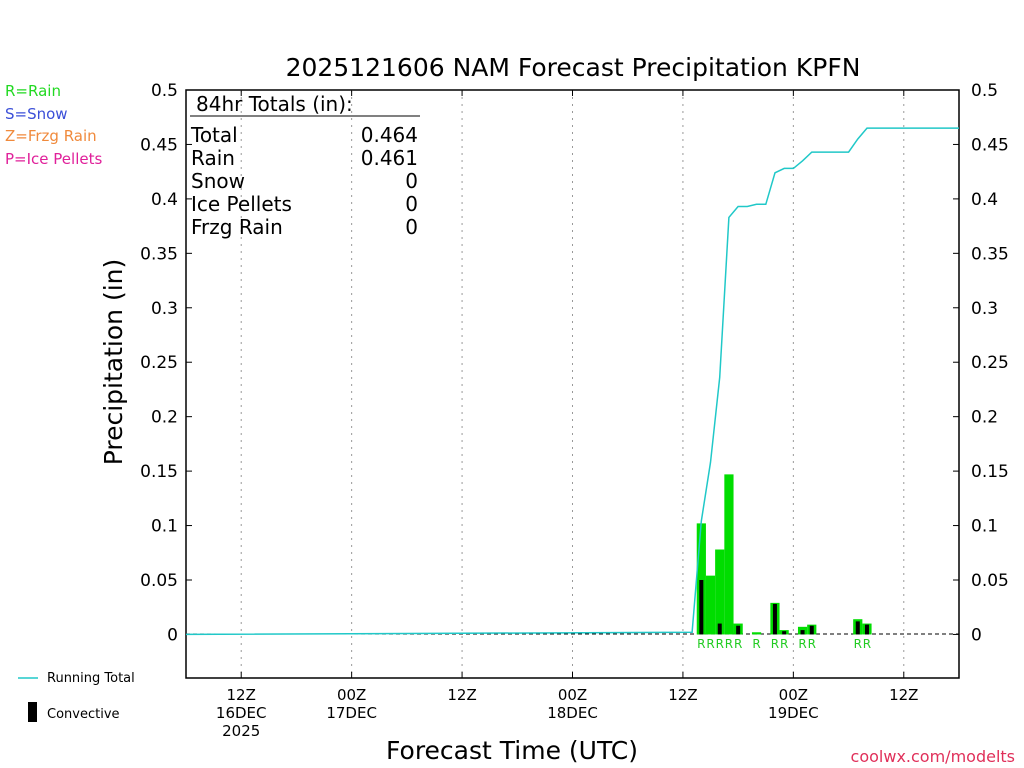 The width and height of the screenshot is (1024, 768). I want to click on y-tick-label-left: 0.15, so click(159, 472).